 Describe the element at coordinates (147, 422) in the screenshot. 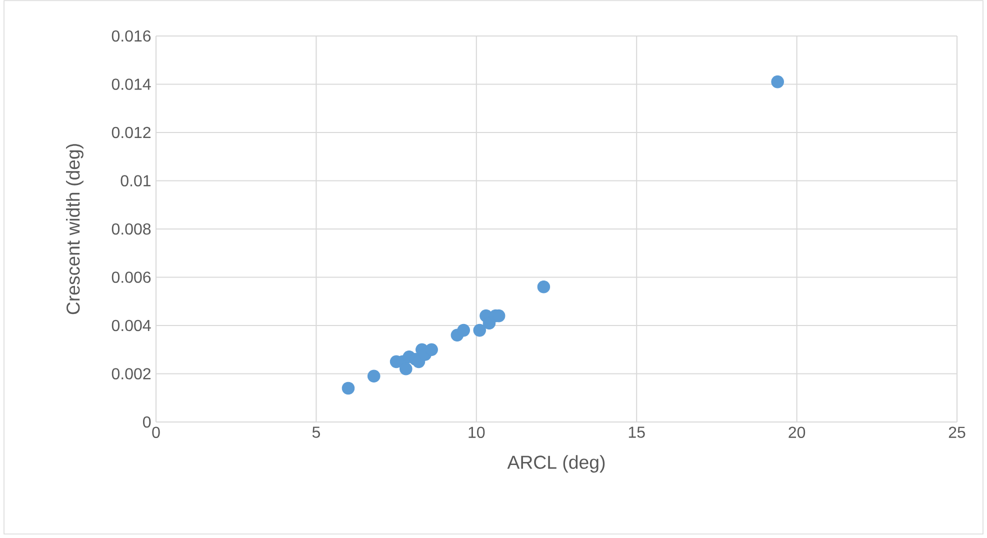

I see `y-tick-label: 0` at that location.